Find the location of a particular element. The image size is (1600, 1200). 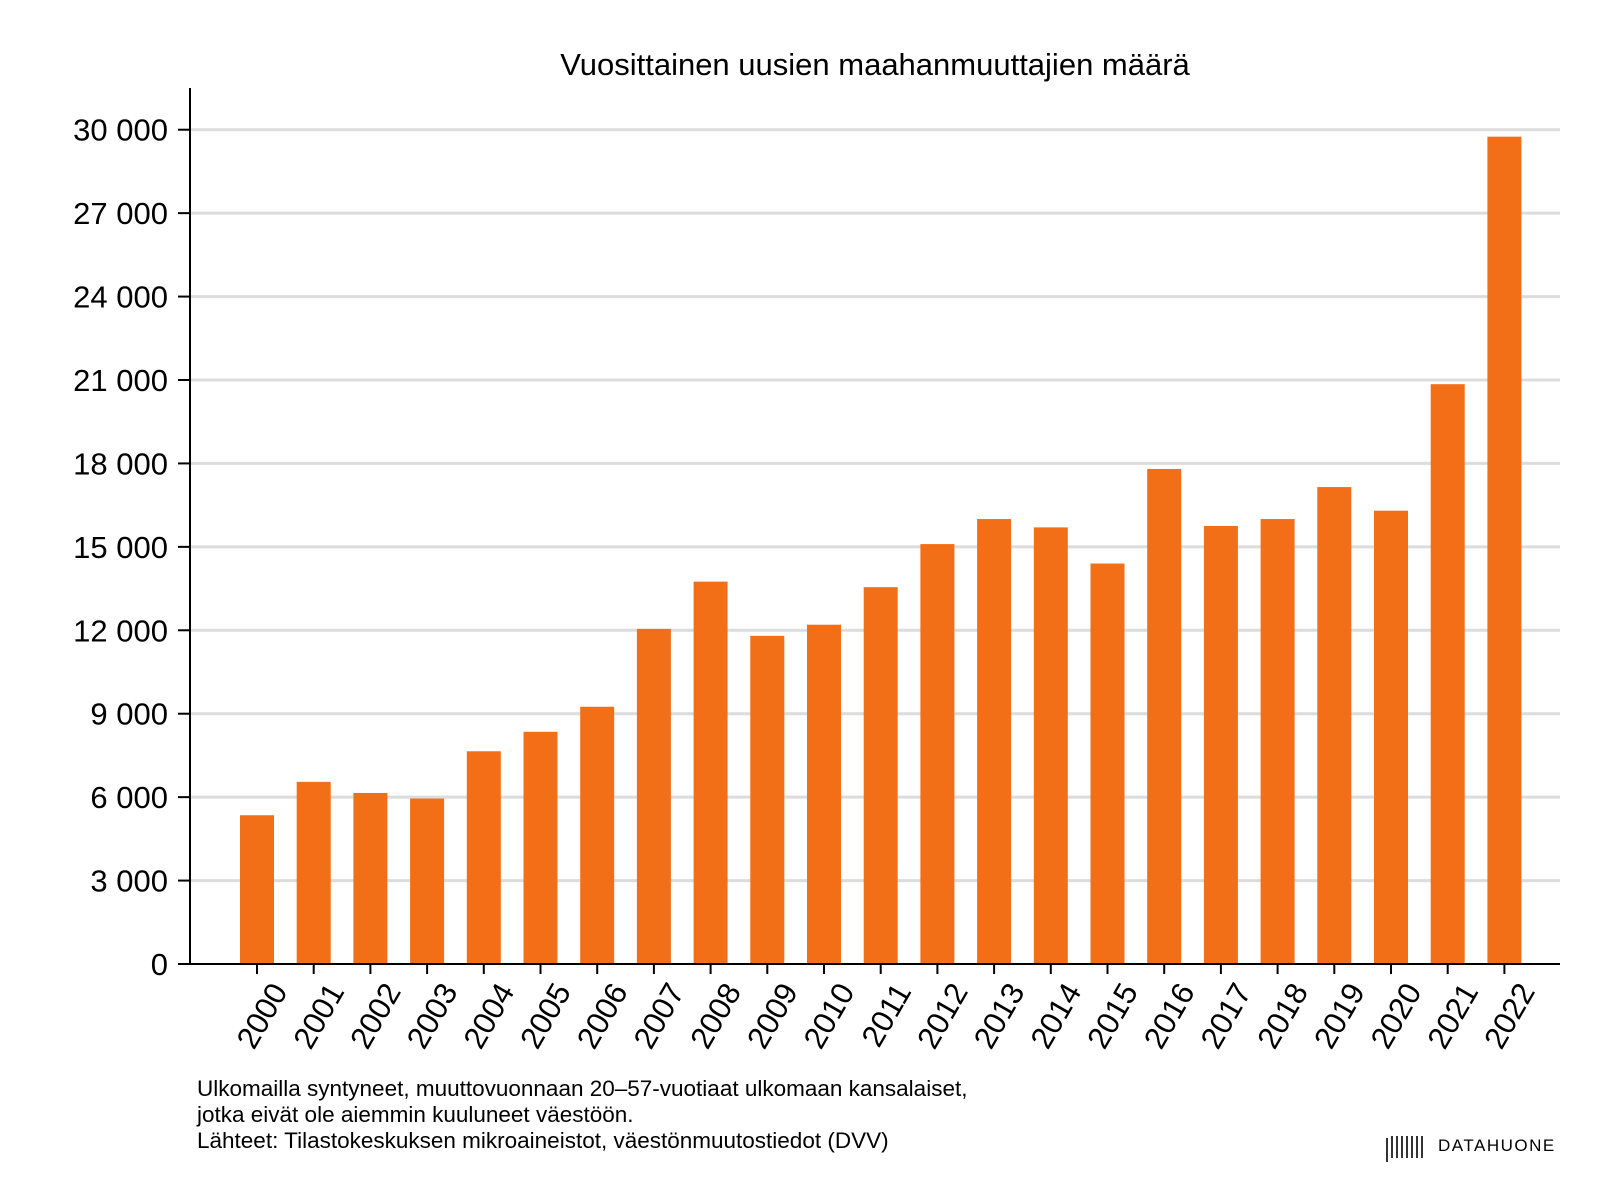

bar-2005 is located at coordinates (540, 847).